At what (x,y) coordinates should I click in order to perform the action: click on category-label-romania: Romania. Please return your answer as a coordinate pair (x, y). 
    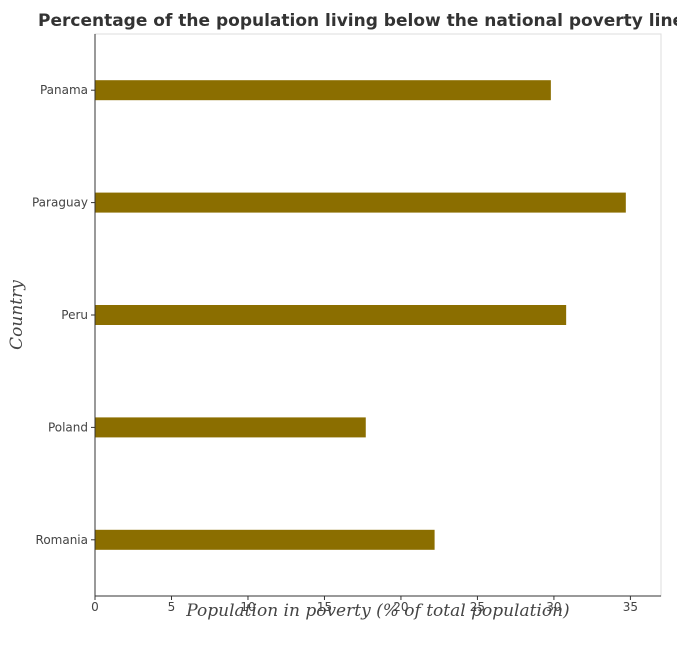
    Looking at the image, I should click on (62, 540).